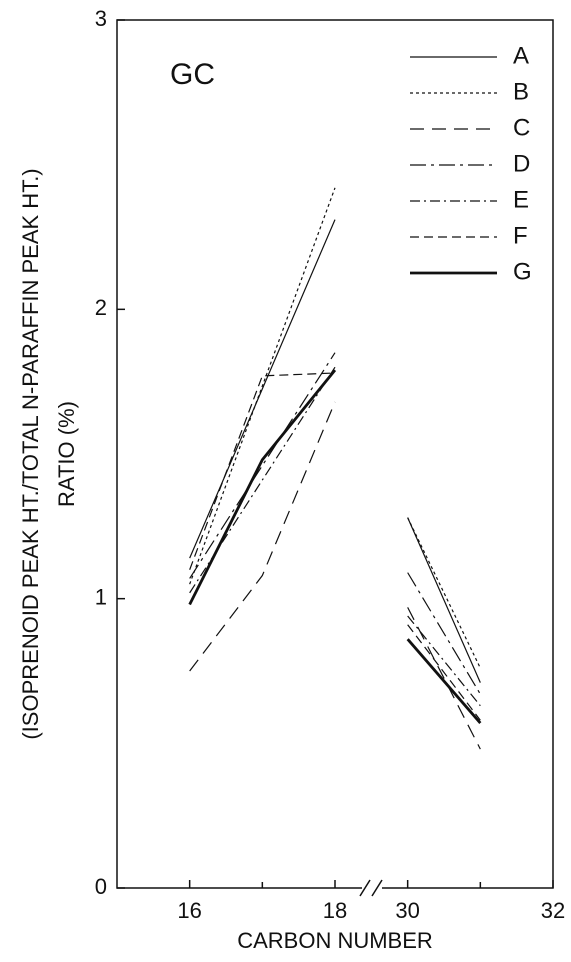 The image size is (571, 962). Describe the element at coordinates (407, 910) in the screenshot. I see `x-tick-label: 30` at that location.